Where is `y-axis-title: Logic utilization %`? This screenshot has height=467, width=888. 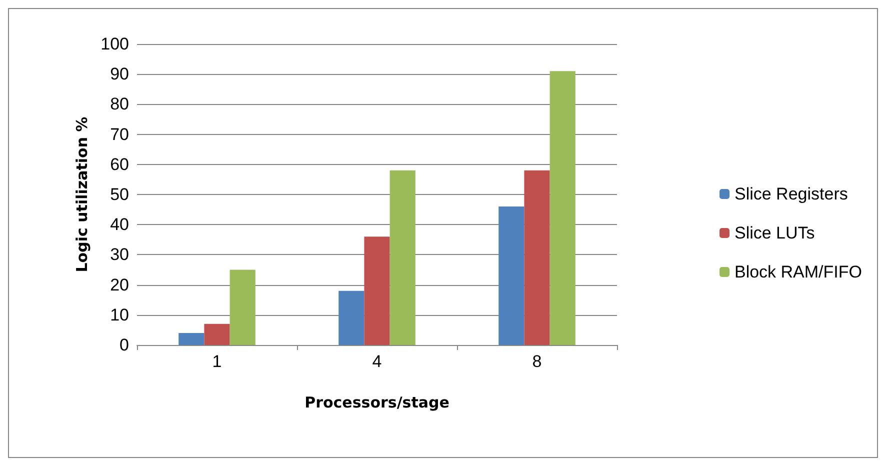 y-axis-title: Logic utilization % is located at coordinates (82, 194).